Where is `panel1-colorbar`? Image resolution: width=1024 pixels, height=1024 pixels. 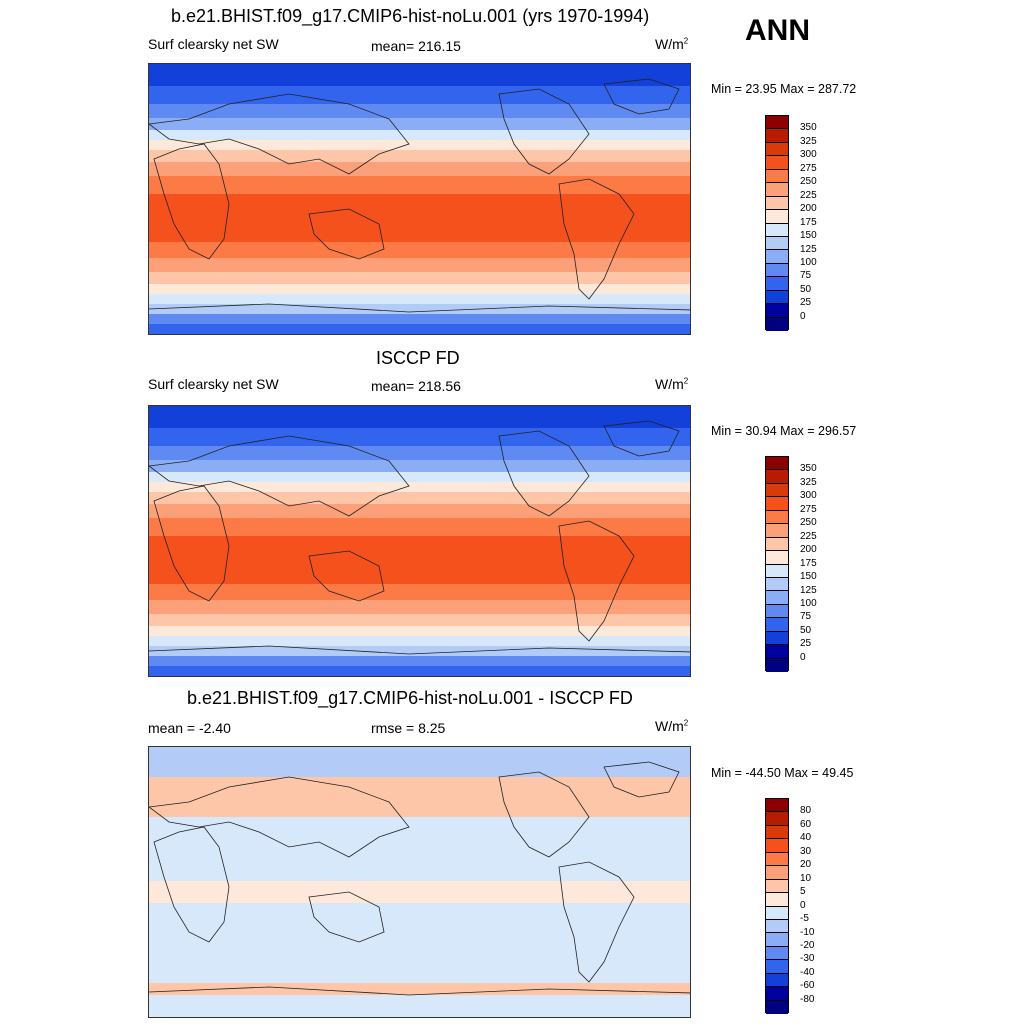
panel1-colorbar is located at coordinates (777, 223).